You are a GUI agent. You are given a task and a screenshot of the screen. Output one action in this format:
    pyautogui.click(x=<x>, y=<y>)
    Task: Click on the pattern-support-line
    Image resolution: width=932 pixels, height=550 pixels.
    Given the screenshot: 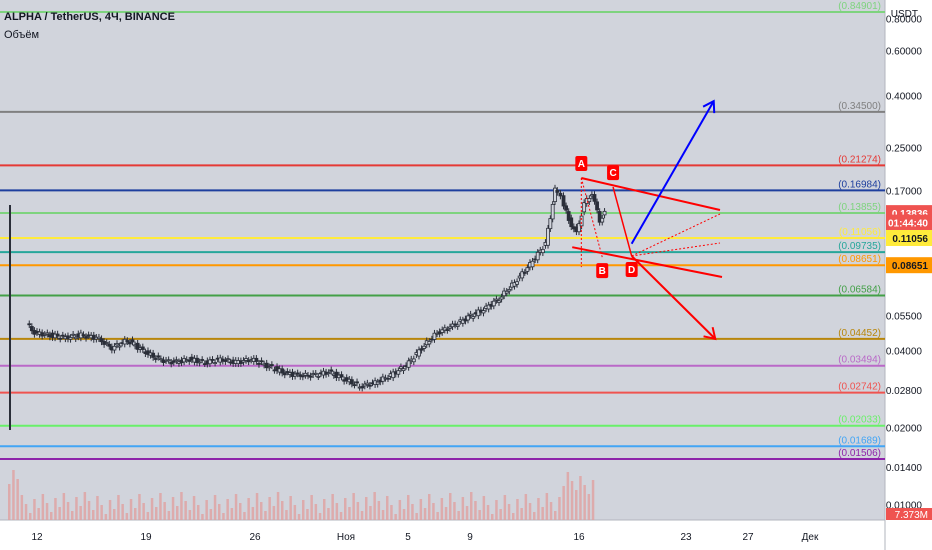 What is the action you would take?
    pyautogui.click(x=647, y=262)
    